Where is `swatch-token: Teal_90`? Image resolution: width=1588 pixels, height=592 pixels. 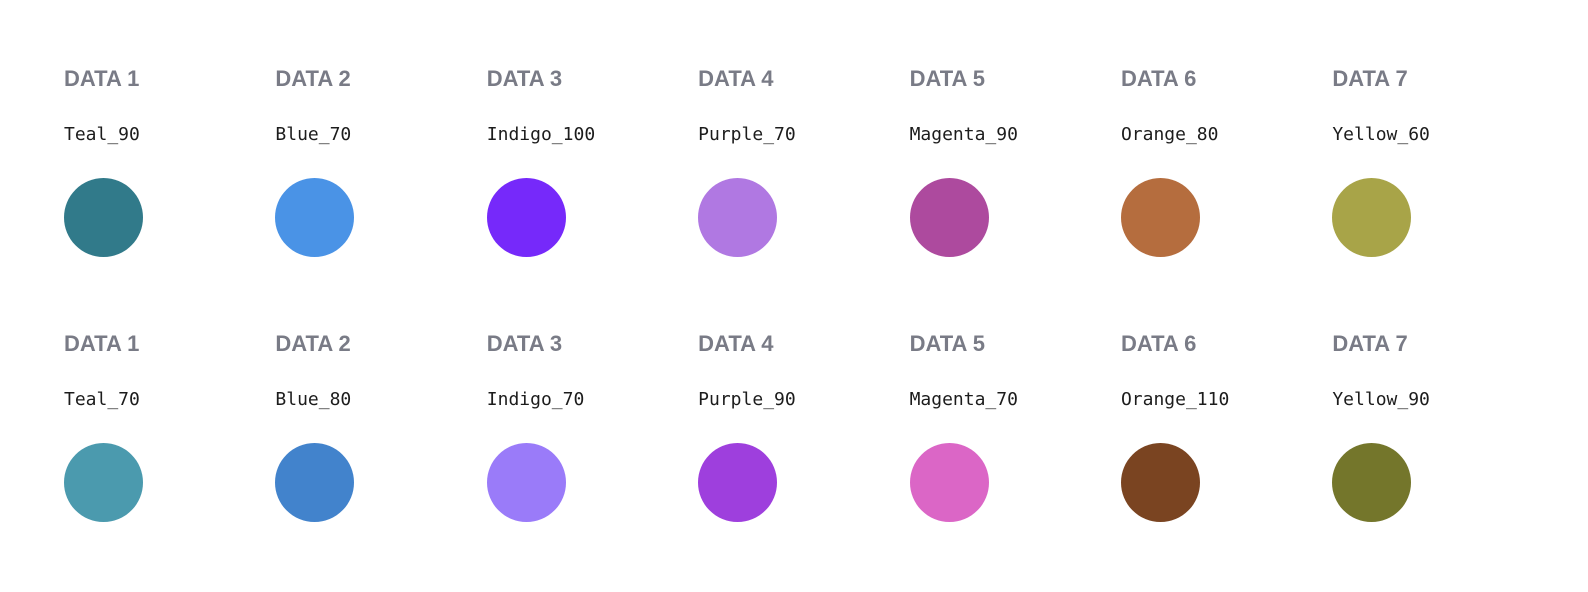
swatch-token: Teal_90 is located at coordinates (102, 134).